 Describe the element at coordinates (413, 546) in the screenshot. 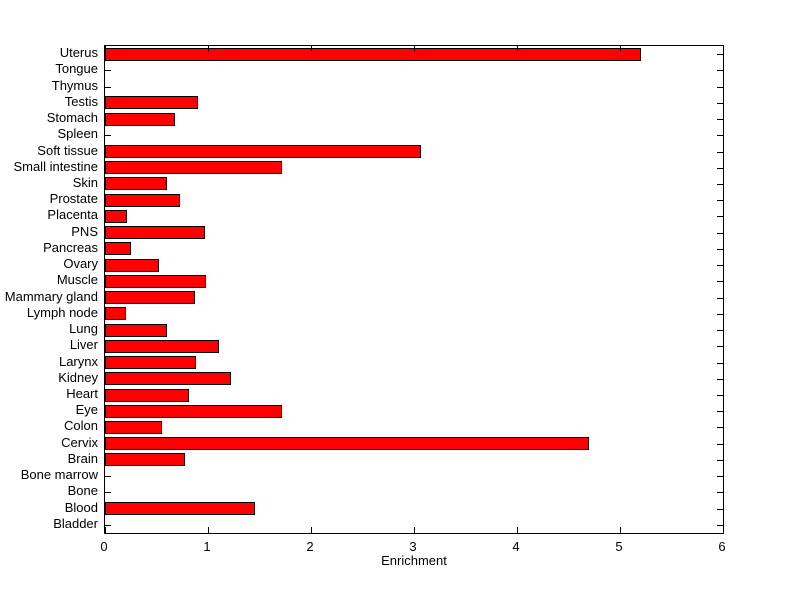

I see `x-tick-label: 3` at that location.